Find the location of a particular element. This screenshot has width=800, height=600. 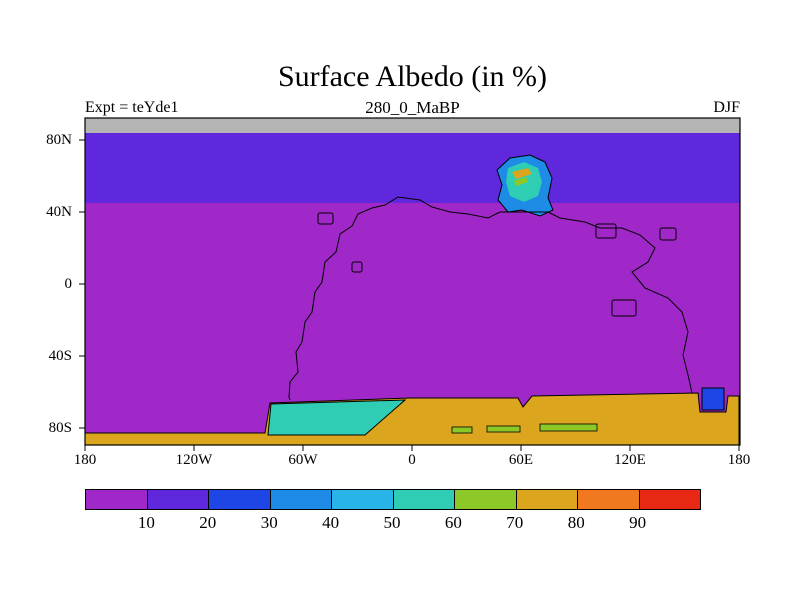

colorbar-label: 20 is located at coordinates (208, 522).